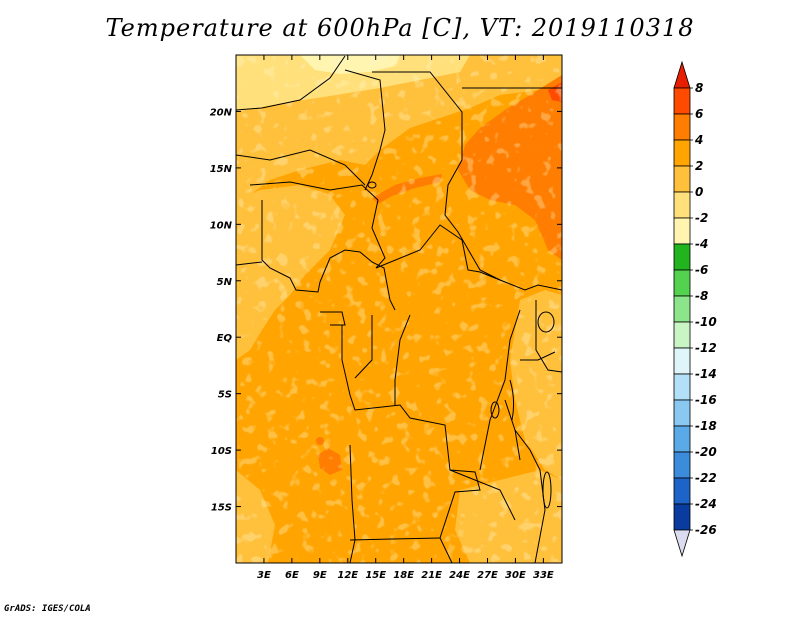 This screenshot has height=618, width=800. I want to click on lat-tick-label: 5S, so click(225, 395).